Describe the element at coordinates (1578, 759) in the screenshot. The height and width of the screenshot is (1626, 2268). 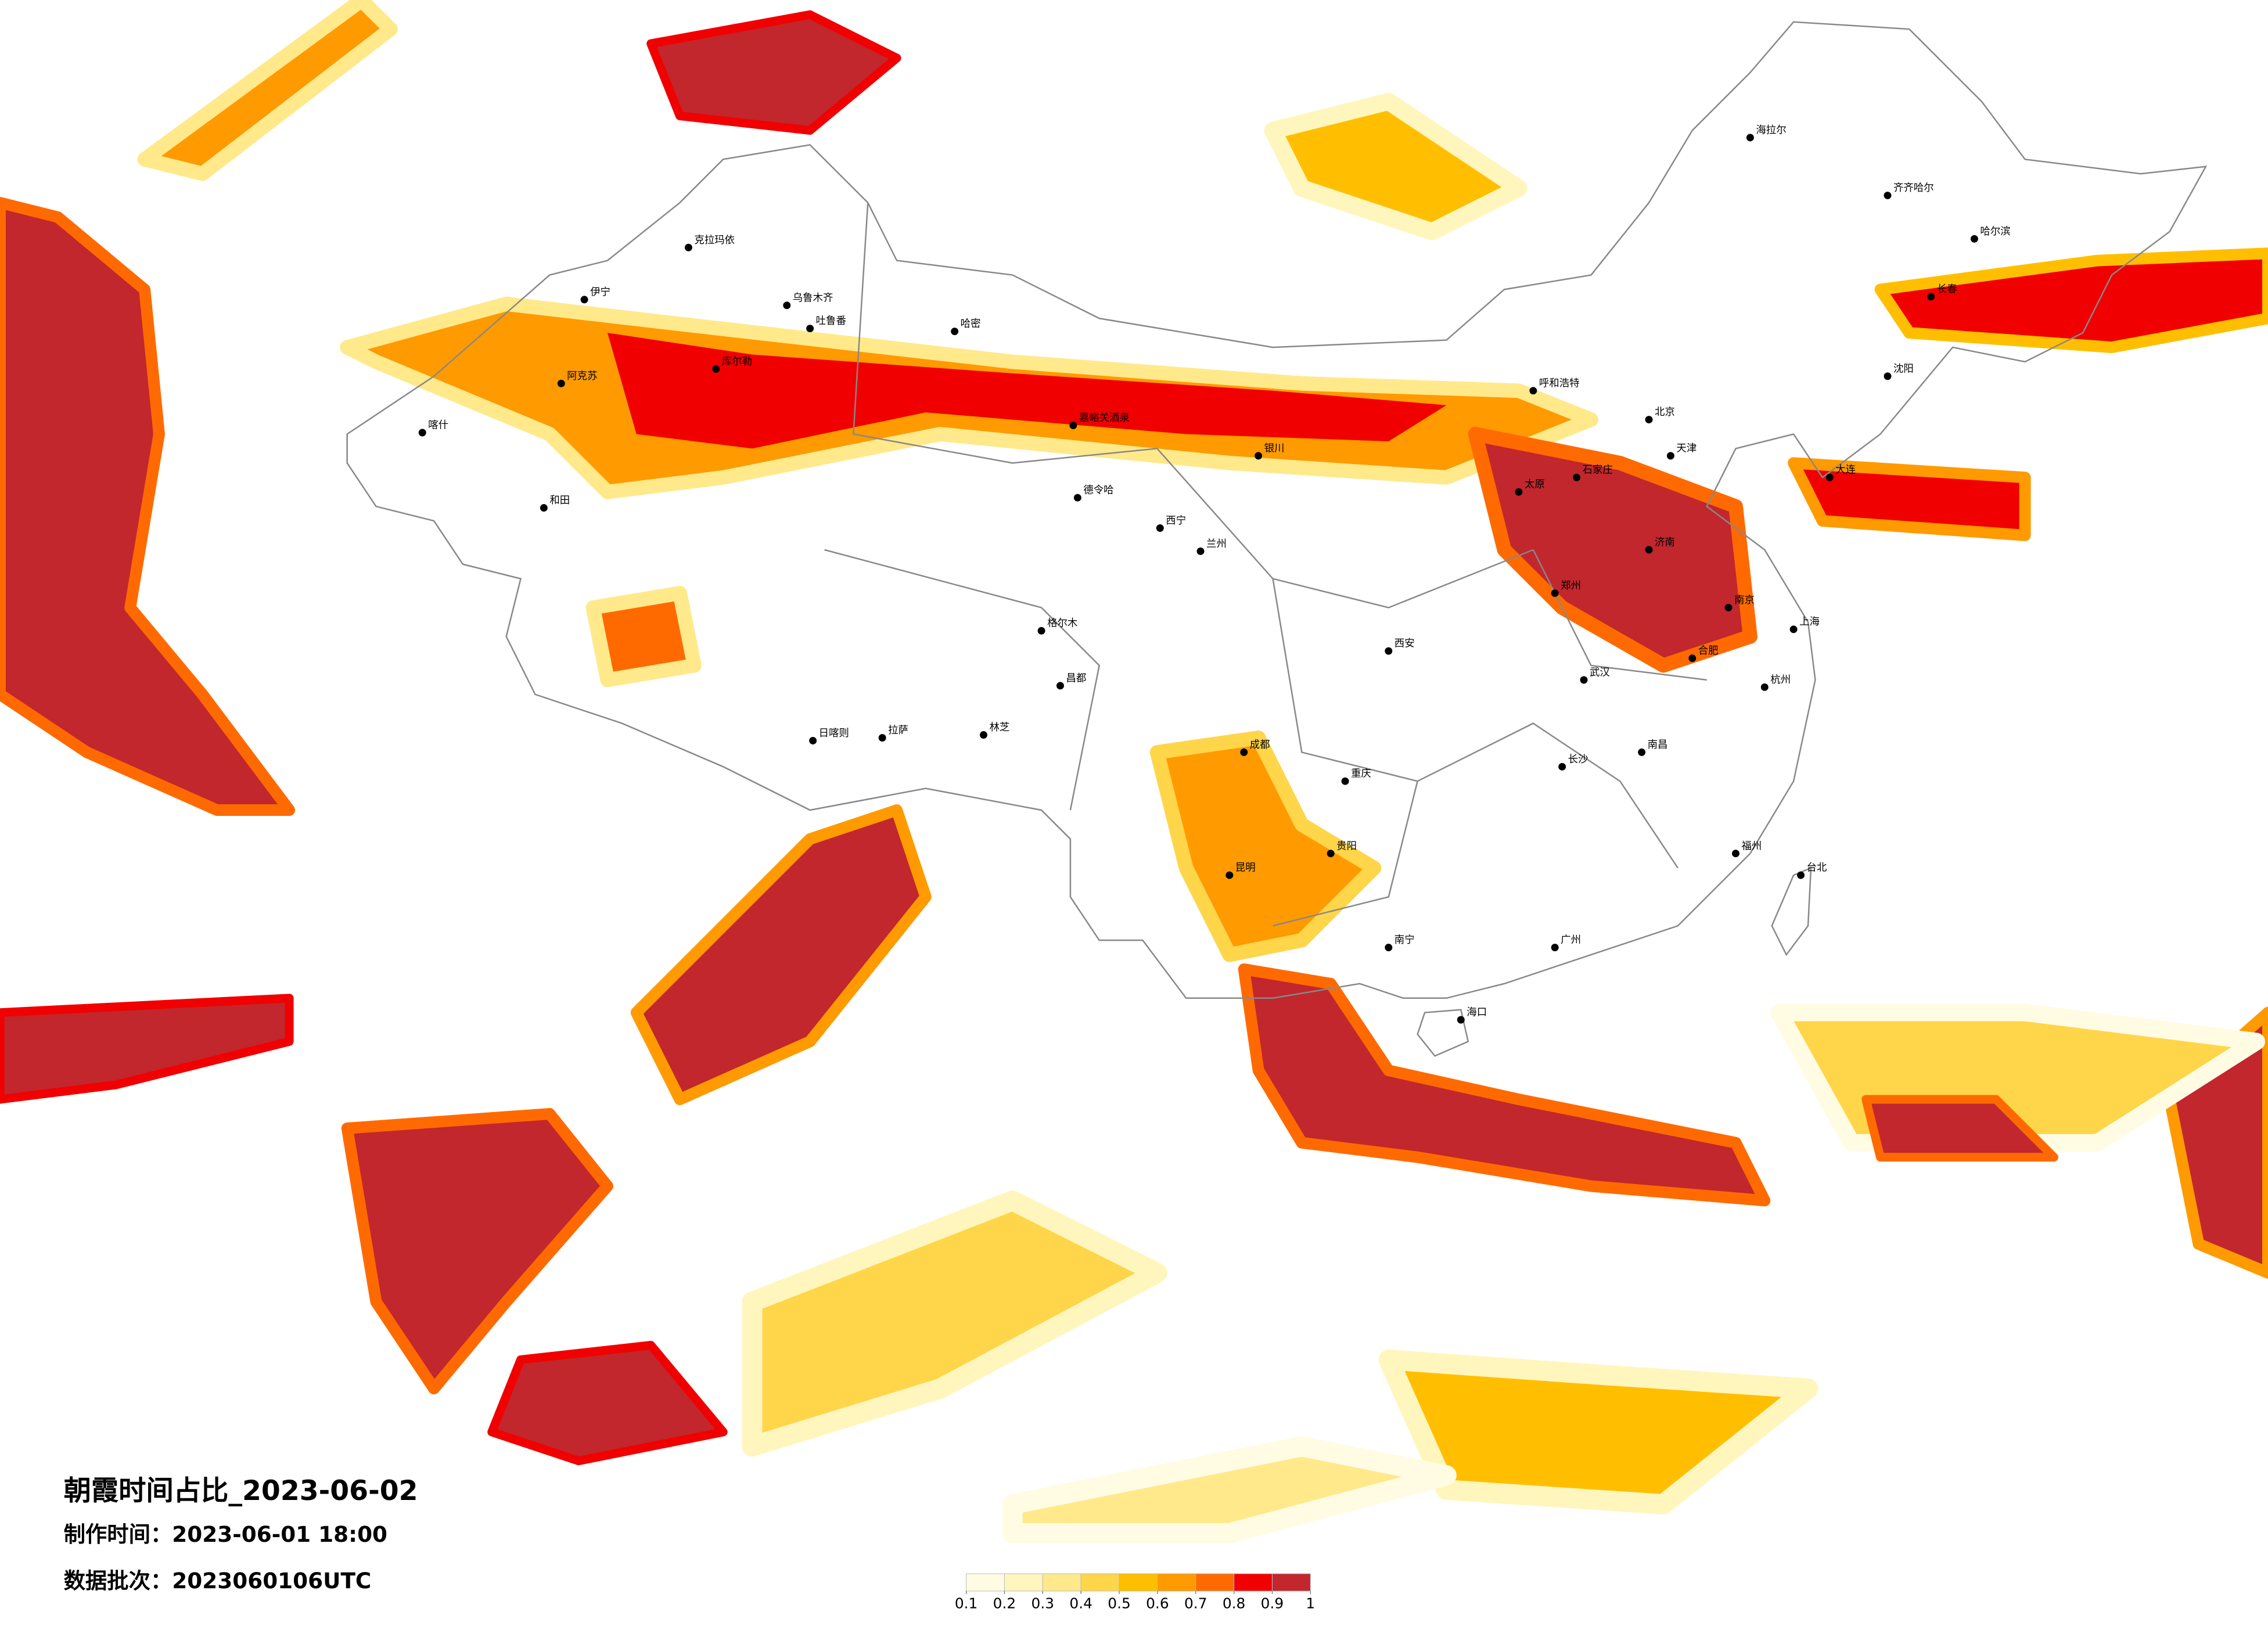
I see `city-label: 长沙` at that location.